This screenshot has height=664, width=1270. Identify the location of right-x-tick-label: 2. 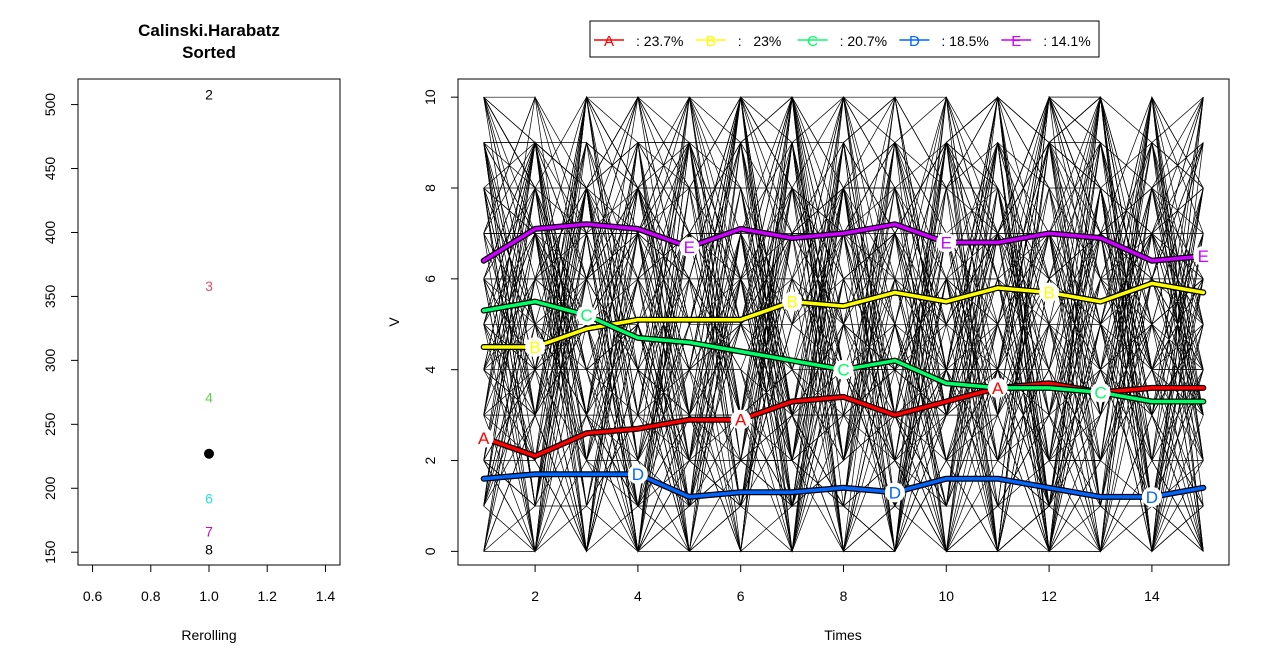
(535, 596).